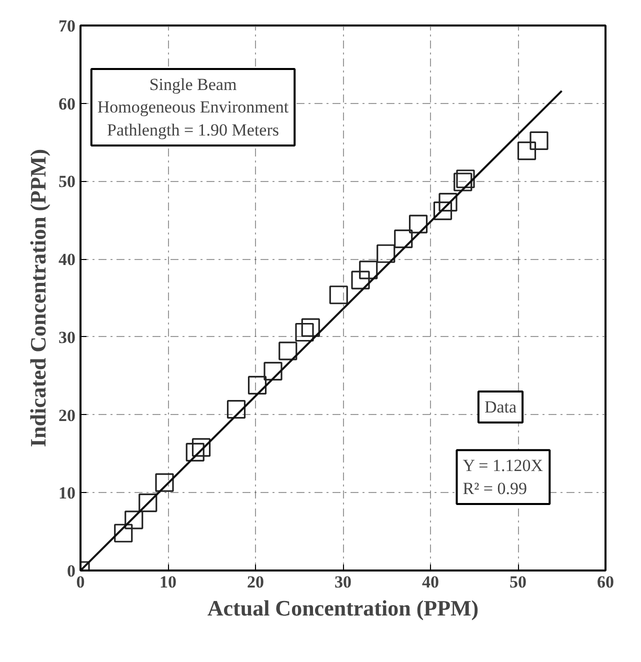 The width and height of the screenshot is (641, 662). What do you see at coordinates (38, 298) in the screenshot?
I see `y-axis-title: Indicated Concentration (PPM)` at bounding box center [38, 298].